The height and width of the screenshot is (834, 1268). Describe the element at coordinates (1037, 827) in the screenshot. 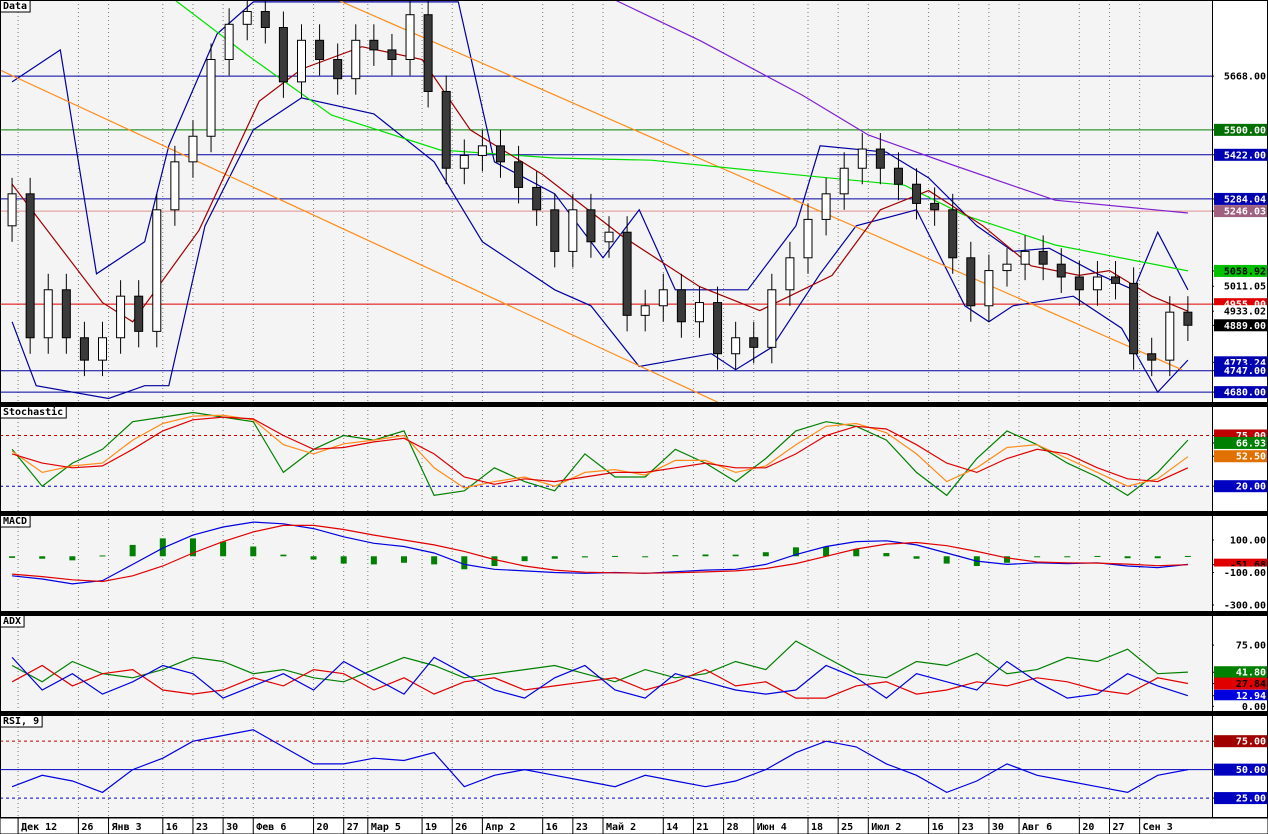

I see `x-tick-label: Авг 6` at that location.